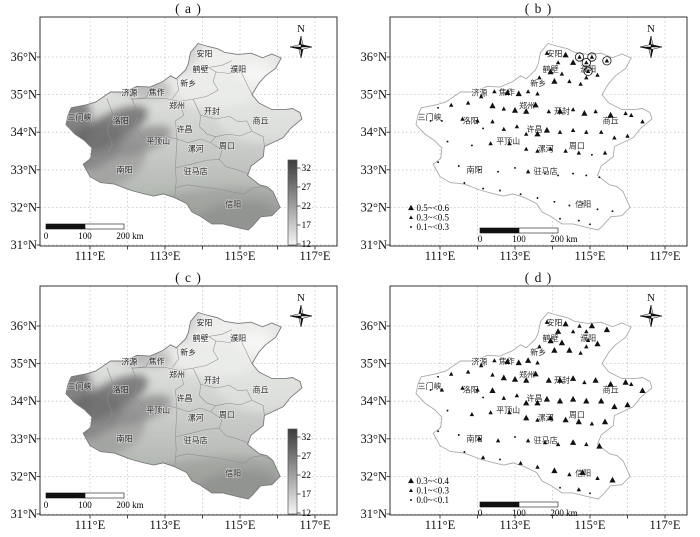 The width and height of the screenshot is (700, 537). Describe the element at coordinates (261, 390) in the screenshot. I see `city-label: 商丘` at that location.